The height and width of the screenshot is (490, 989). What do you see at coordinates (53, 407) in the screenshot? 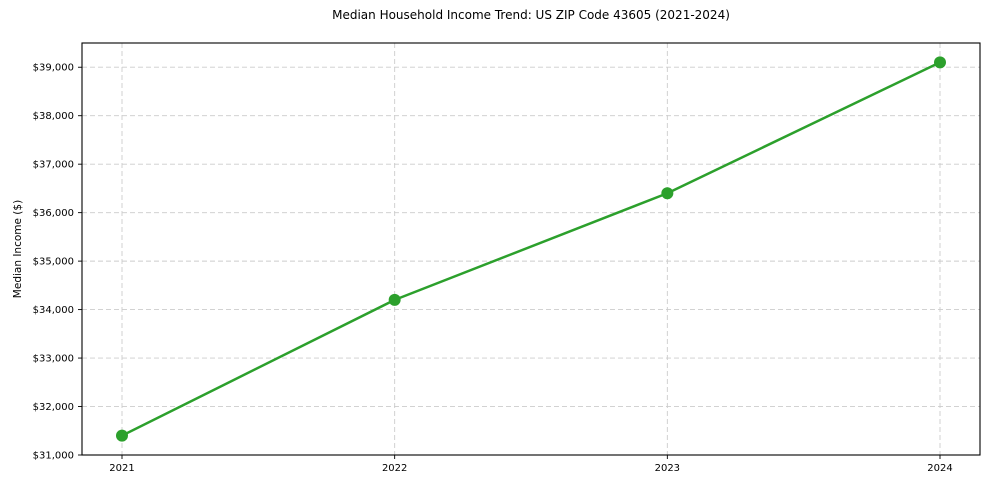
I see `y-tick-label: $32,000` at bounding box center [53, 407].